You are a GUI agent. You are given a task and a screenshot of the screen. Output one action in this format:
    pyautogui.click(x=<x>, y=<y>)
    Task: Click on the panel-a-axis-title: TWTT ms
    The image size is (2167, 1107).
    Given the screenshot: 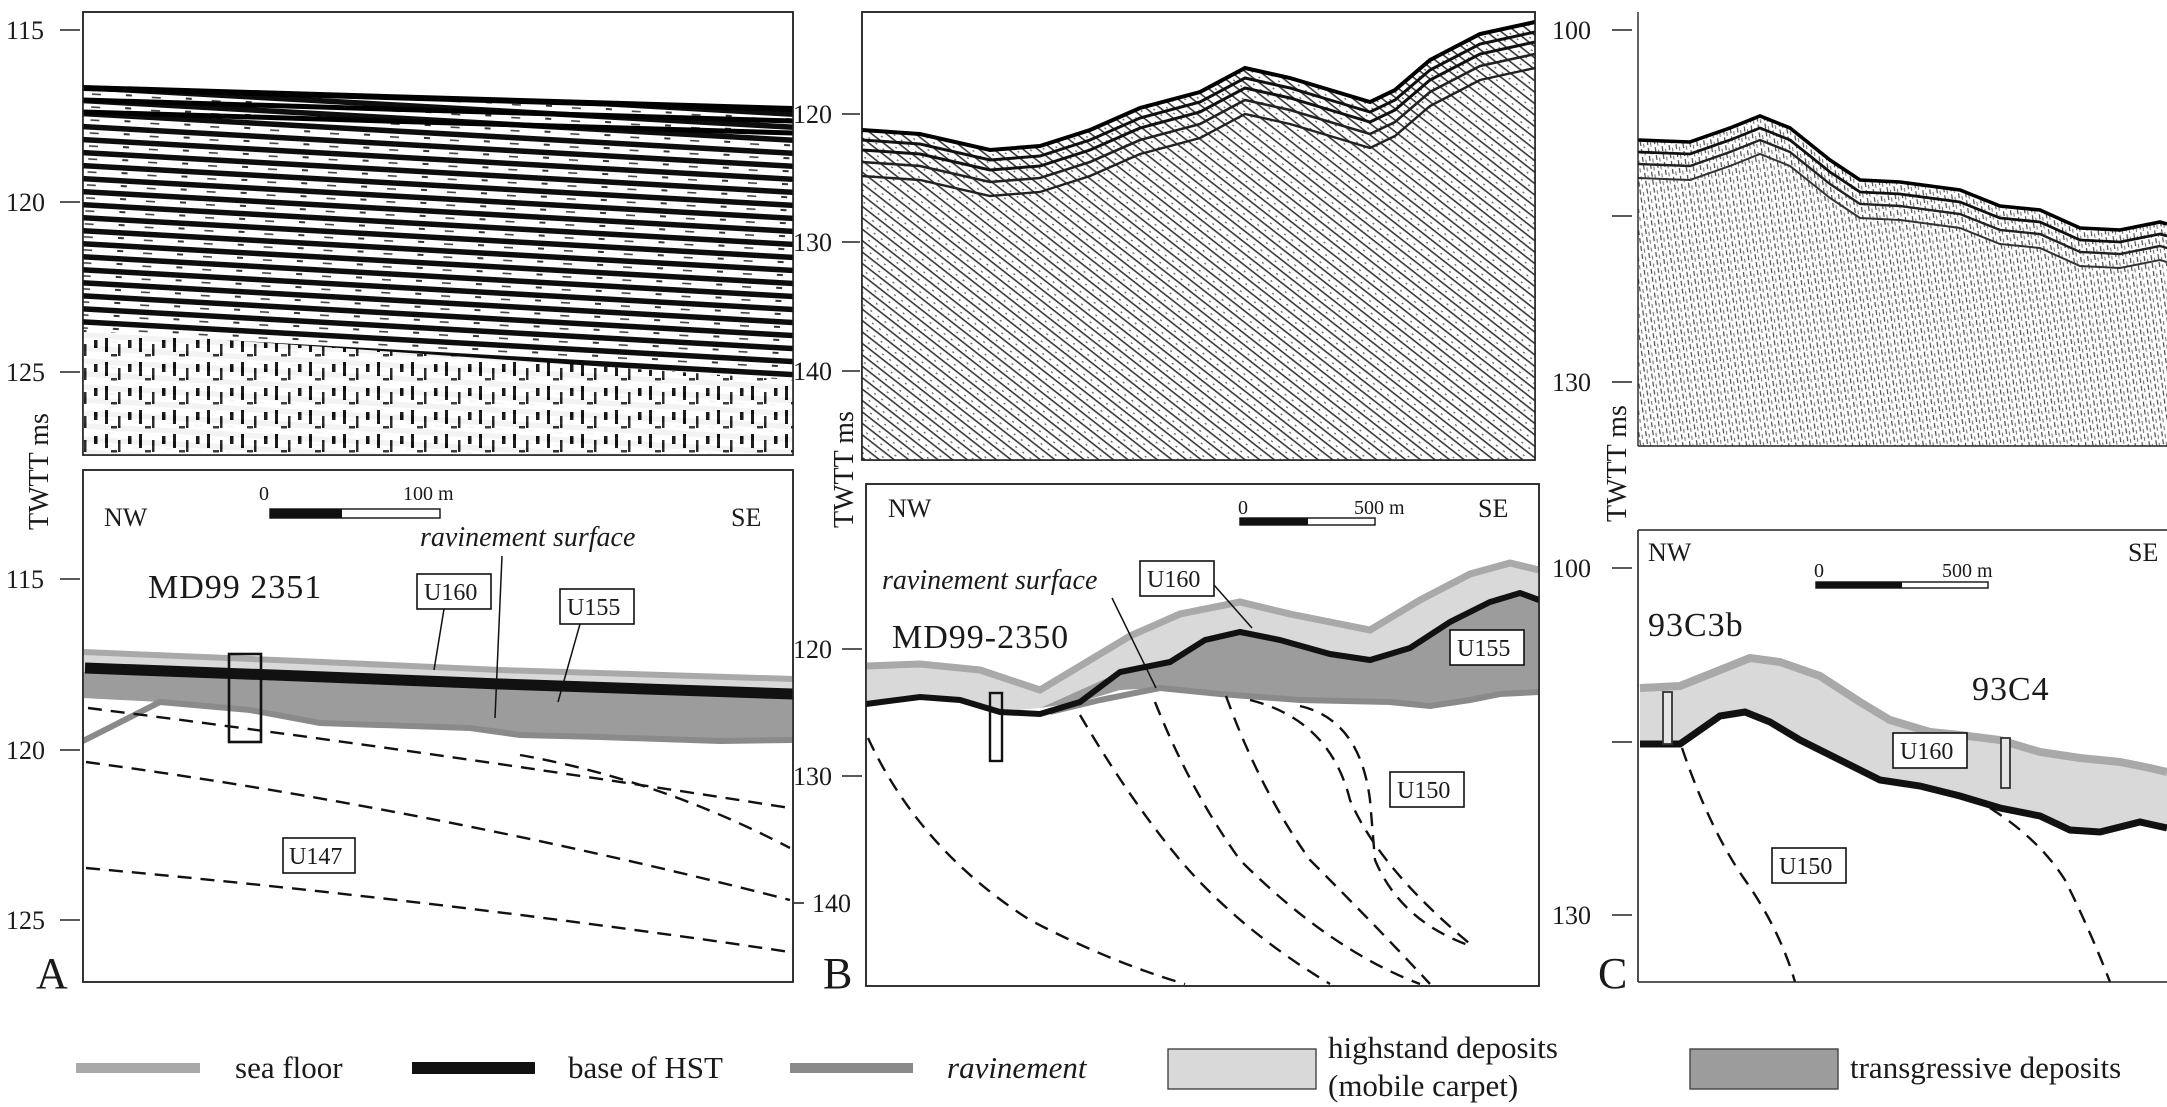 What is the action you would take?
    pyautogui.click(x=39, y=471)
    